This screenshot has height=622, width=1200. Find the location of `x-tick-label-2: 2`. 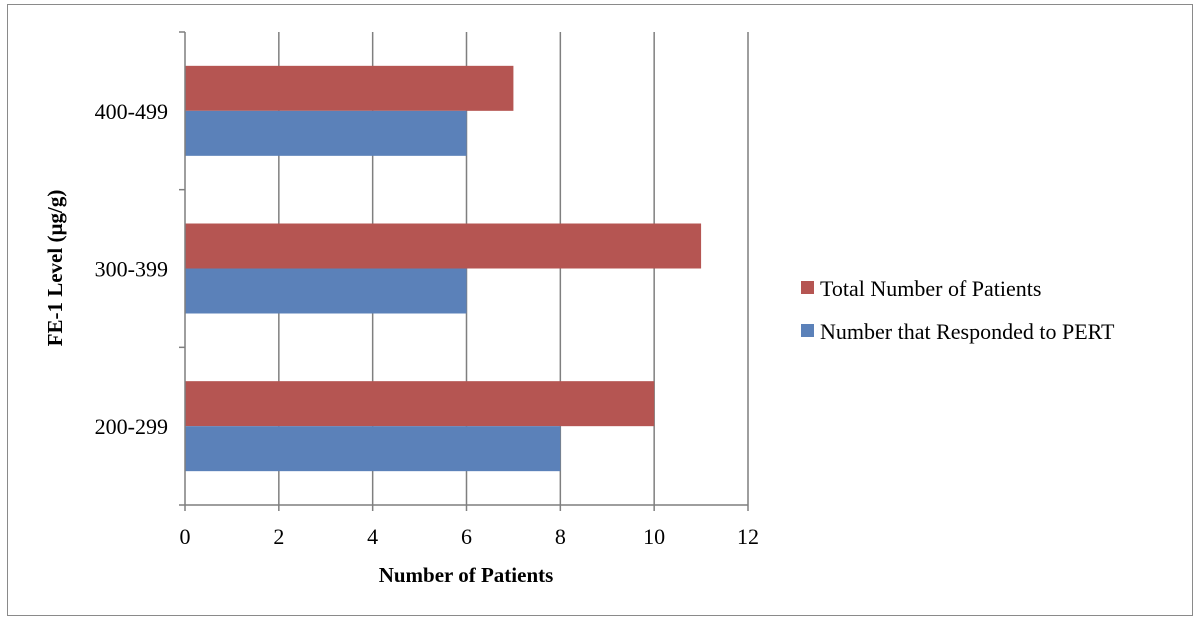

x-tick-label-2: 2 is located at coordinates (278, 536).